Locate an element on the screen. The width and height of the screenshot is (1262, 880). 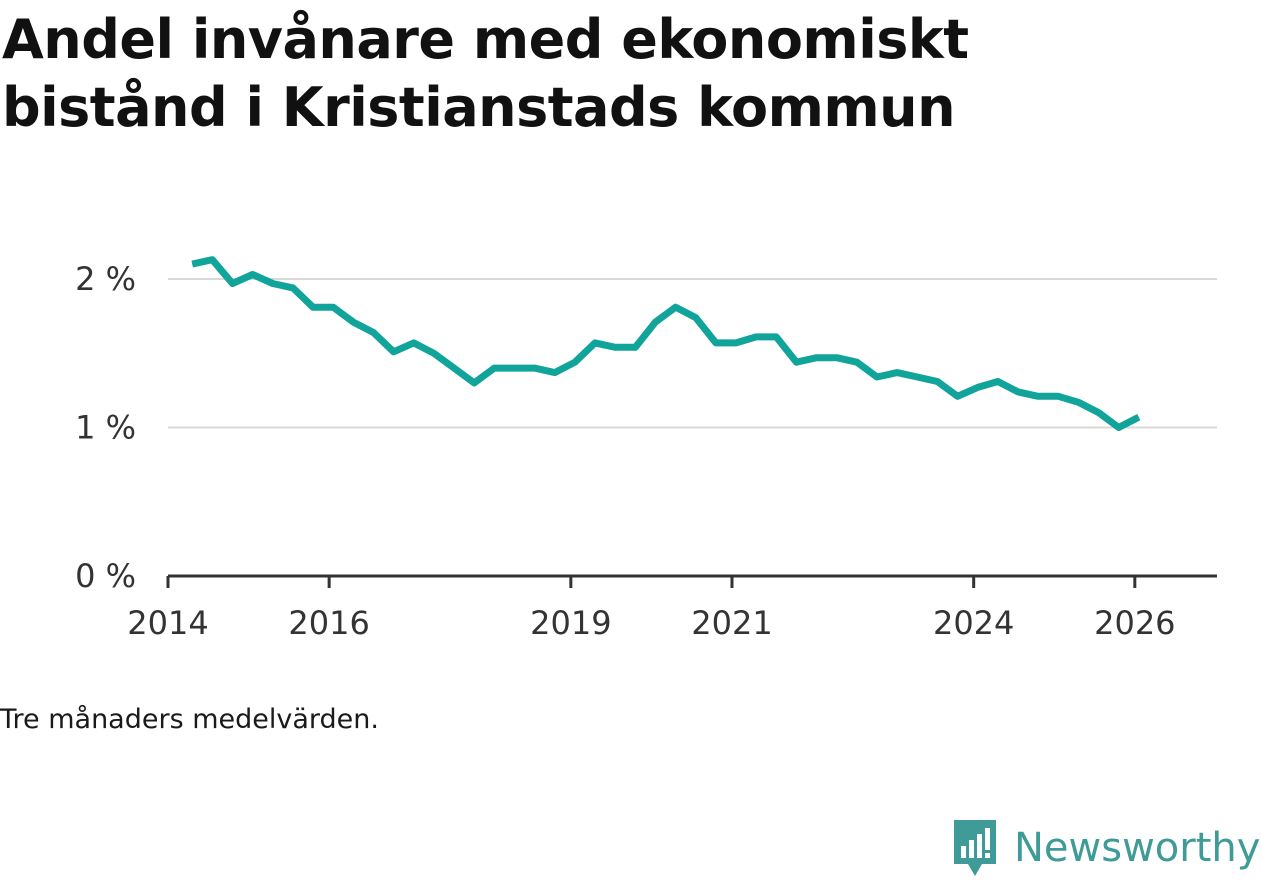
x-axis is located at coordinates (691, 581).